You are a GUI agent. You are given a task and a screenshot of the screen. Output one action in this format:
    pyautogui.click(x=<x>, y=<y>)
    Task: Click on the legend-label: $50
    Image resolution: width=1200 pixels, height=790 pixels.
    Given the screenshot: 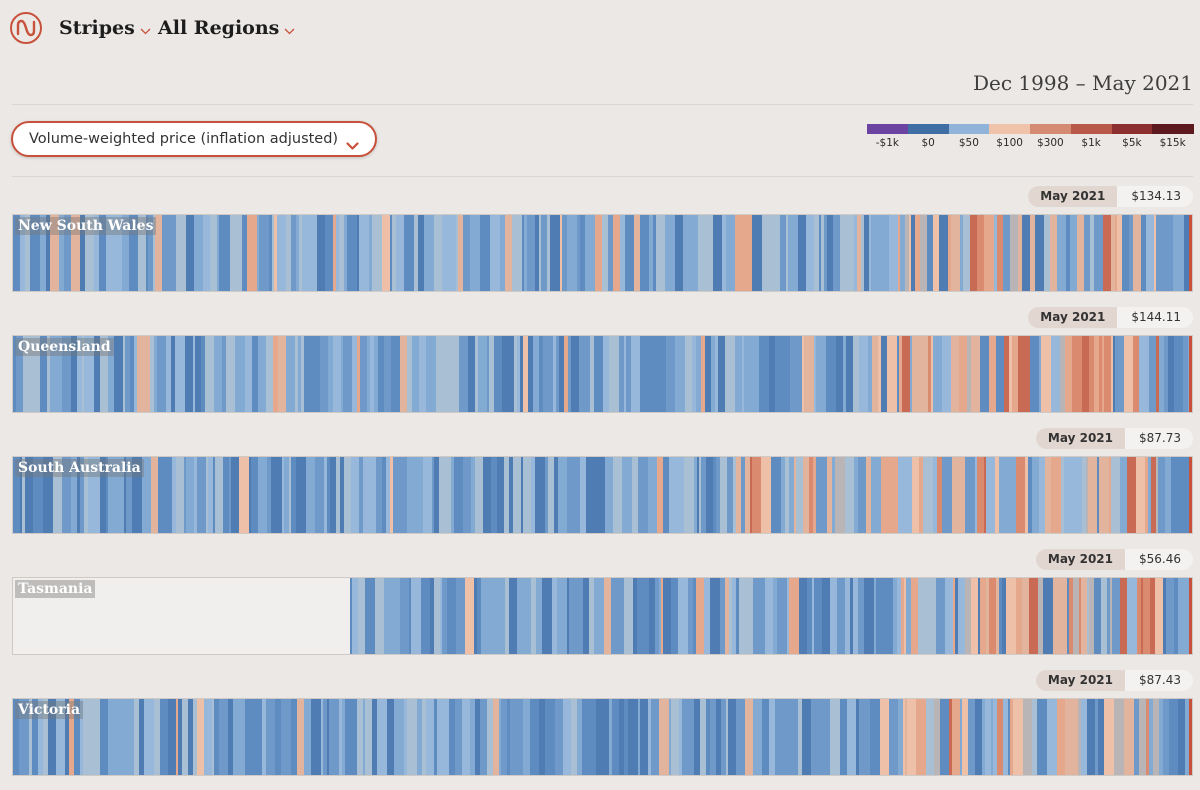 What is the action you would take?
    pyautogui.click(x=968, y=143)
    